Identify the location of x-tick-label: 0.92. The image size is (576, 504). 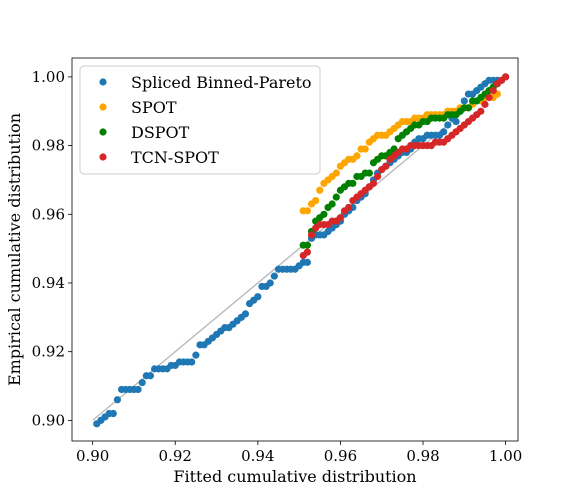
(175, 456).